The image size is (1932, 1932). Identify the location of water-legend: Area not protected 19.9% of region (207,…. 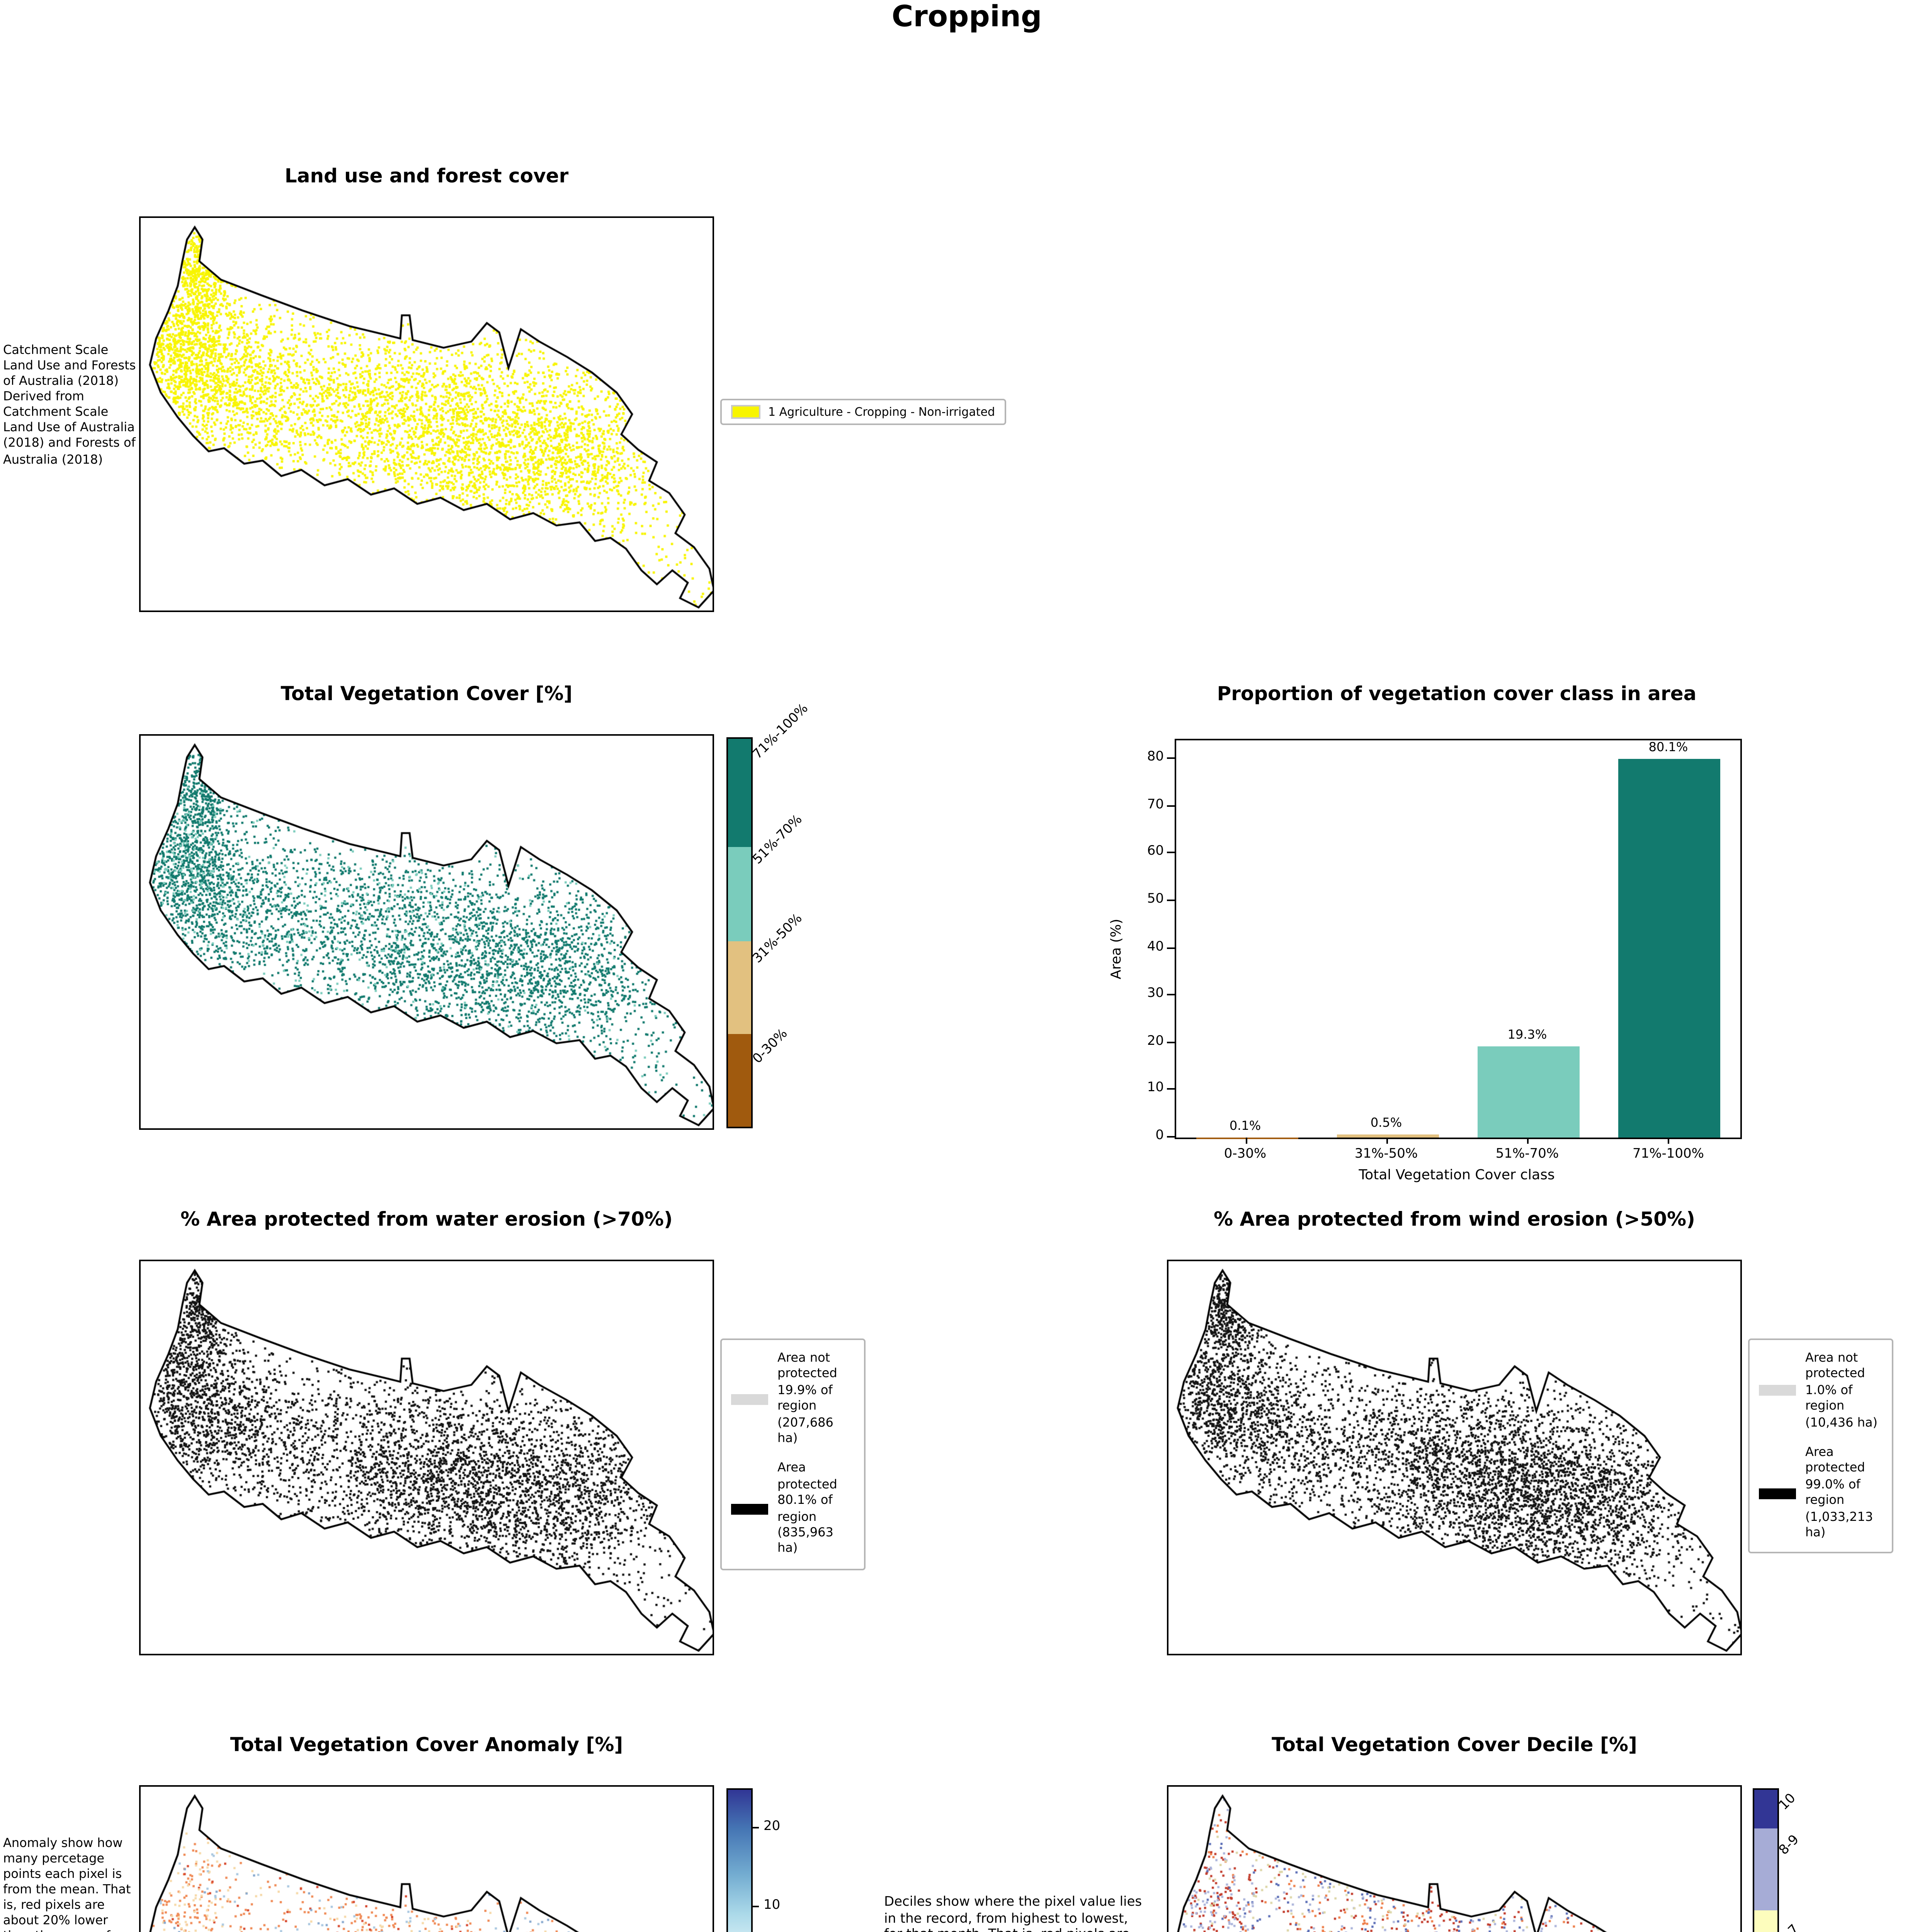
(793, 1454).